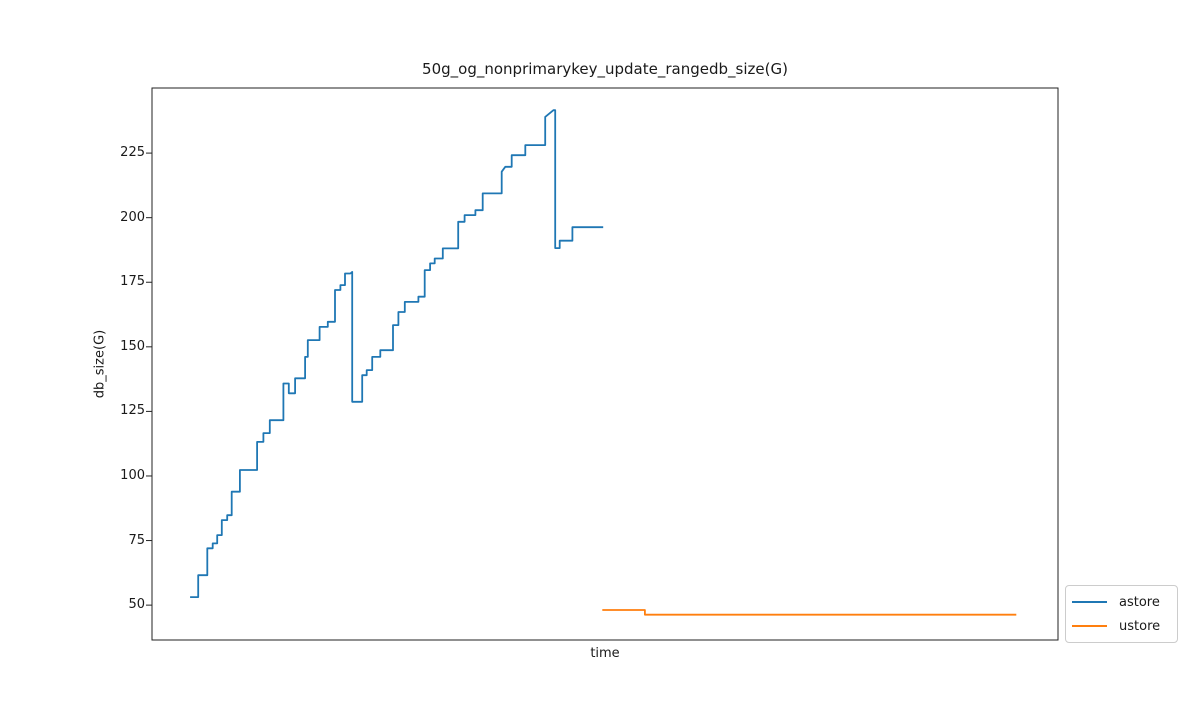 This screenshot has width=1200, height=720. What do you see at coordinates (132, 217) in the screenshot?
I see `y-tick-label: 200` at bounding box center [132, 217].